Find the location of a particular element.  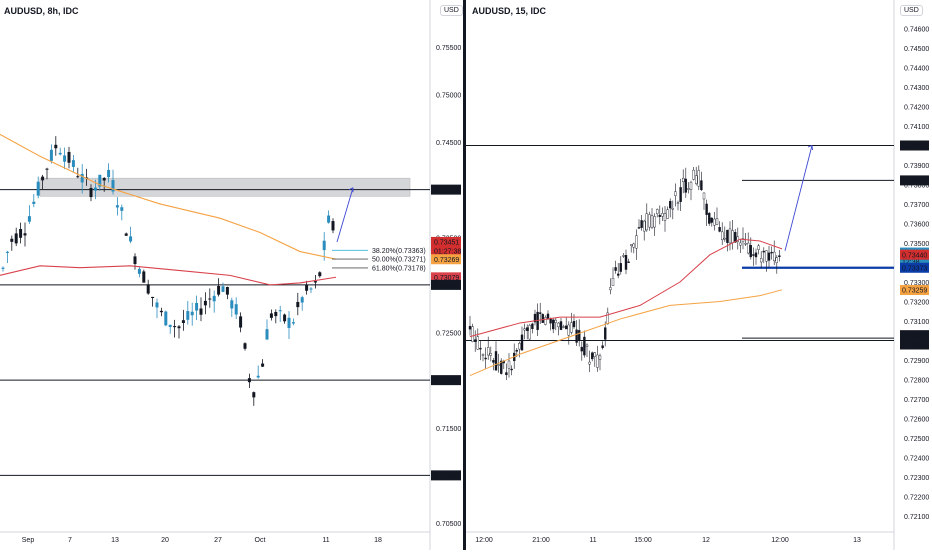

right-y-tick: 0.72900 is located at coordinates (916, 361).